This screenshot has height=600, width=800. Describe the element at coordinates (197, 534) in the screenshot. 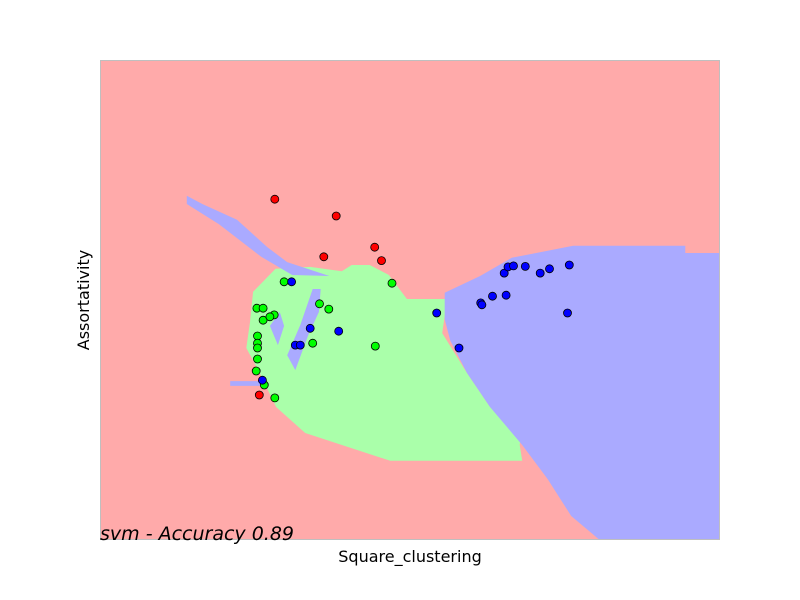

I see `accuracy-annotation: svm - Accuracy 0.89` at that location.